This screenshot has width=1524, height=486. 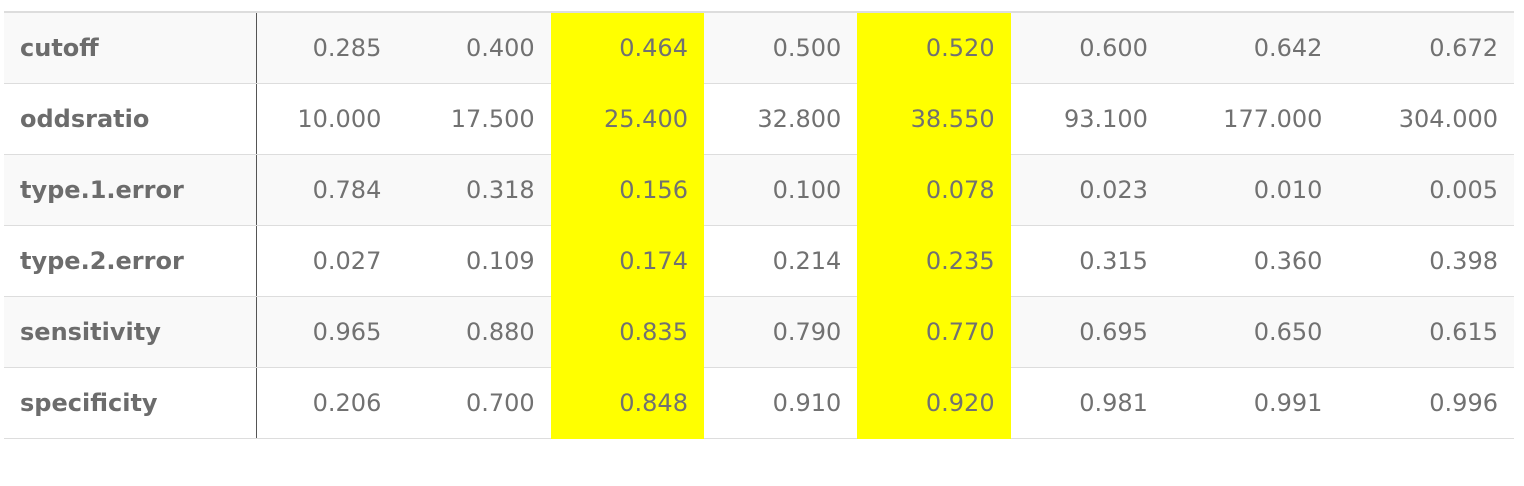 I want to click on table-cell: 0.206, so click(x=327, y=403).